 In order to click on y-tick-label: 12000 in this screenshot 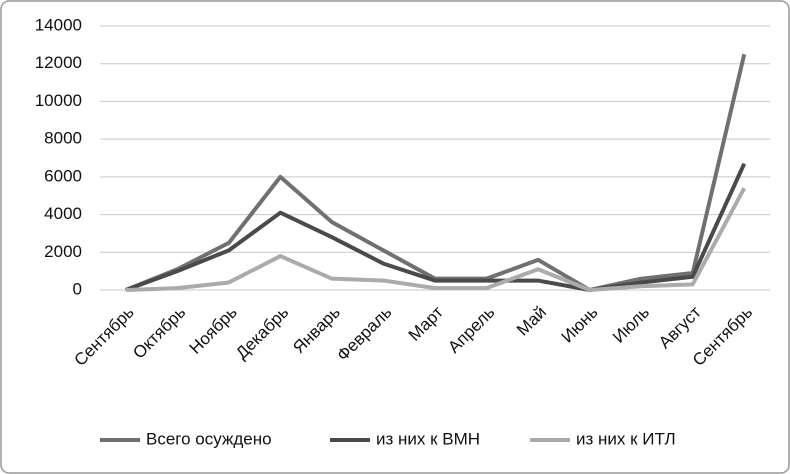, I will do `click(58, 62)`.